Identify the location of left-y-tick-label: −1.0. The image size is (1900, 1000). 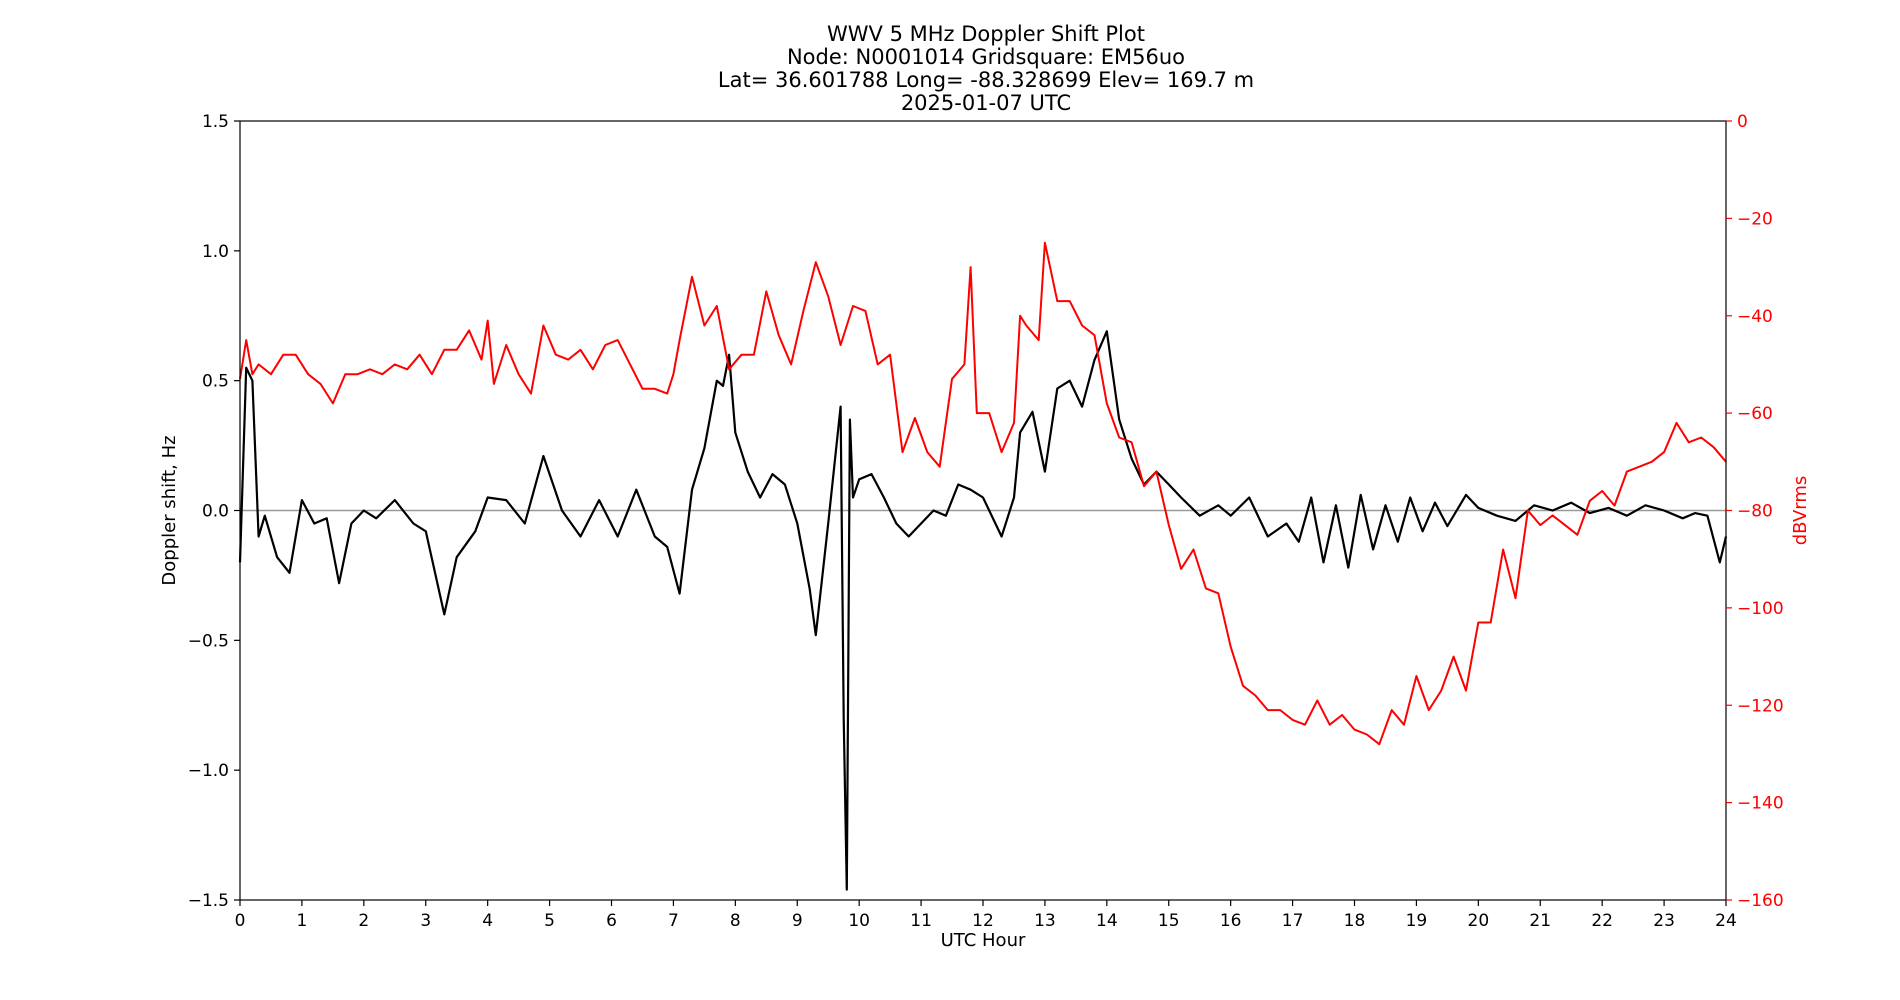
(208, 771).